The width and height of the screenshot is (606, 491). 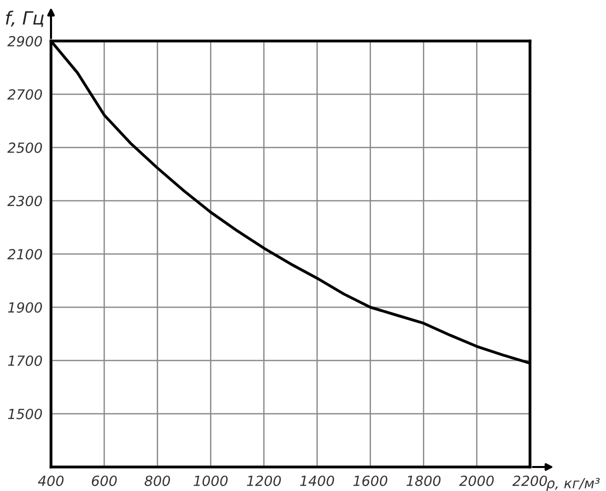 I want to click on y-tick-label: 1700, so click(x=25, y=360).